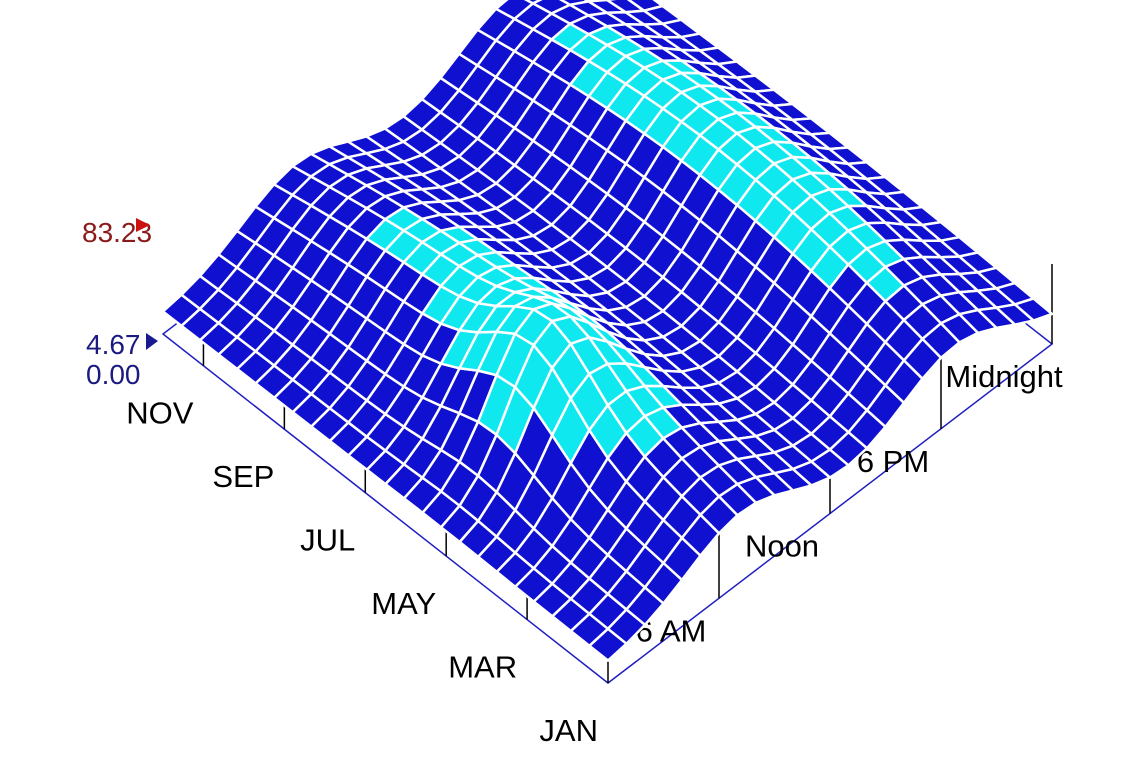  I want to click on surface-cell, so click(1033, 309).